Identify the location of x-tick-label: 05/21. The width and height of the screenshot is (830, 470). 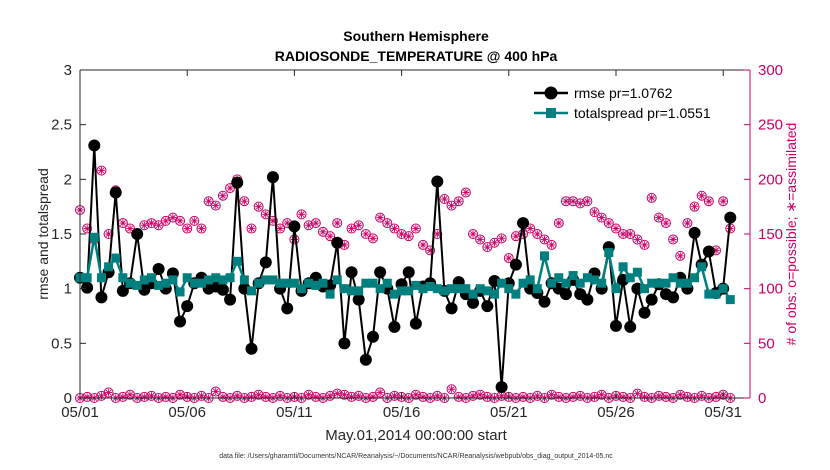
(509, 412).